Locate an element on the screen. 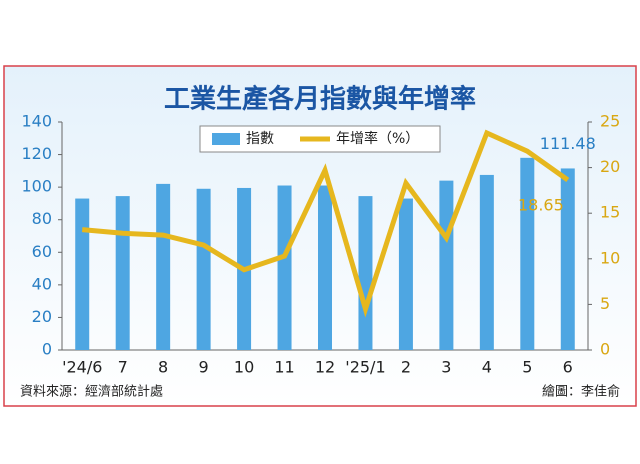 The image size is (640, 464). x-tick-label: 12 is located at coordinates (325, 367).